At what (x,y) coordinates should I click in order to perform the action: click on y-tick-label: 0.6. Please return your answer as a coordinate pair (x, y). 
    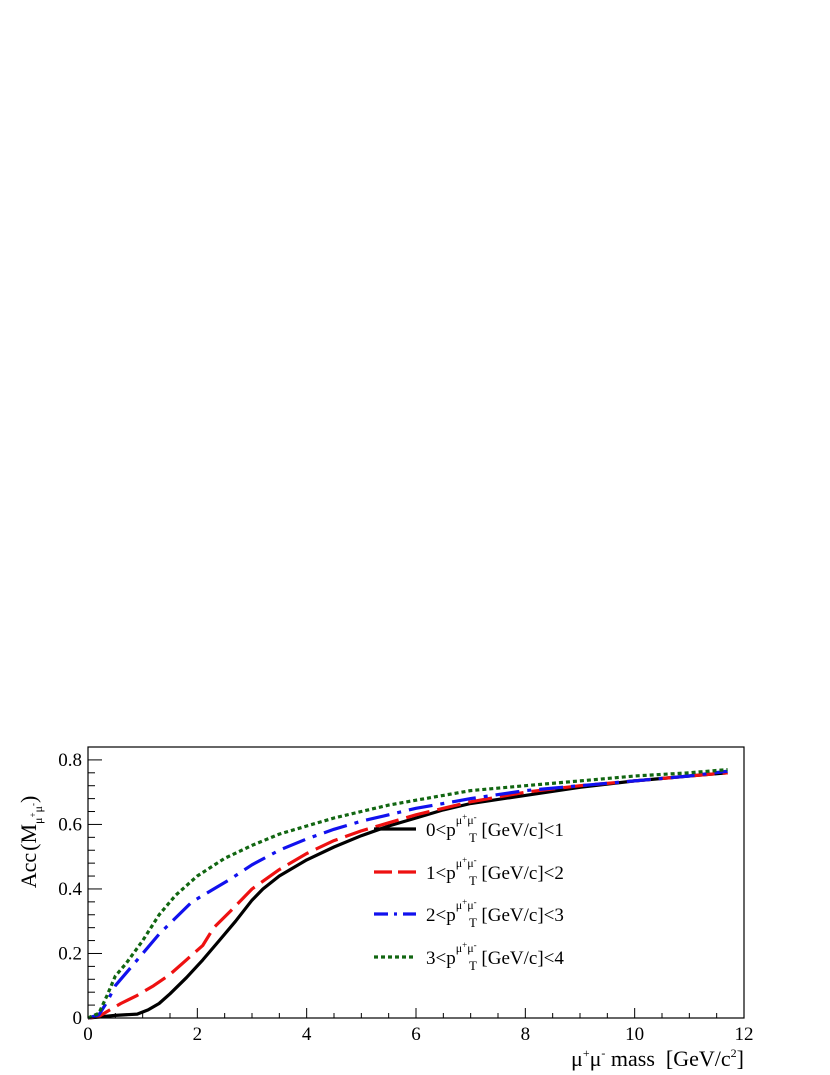
    Looking at the image, I should click on (70, 824).